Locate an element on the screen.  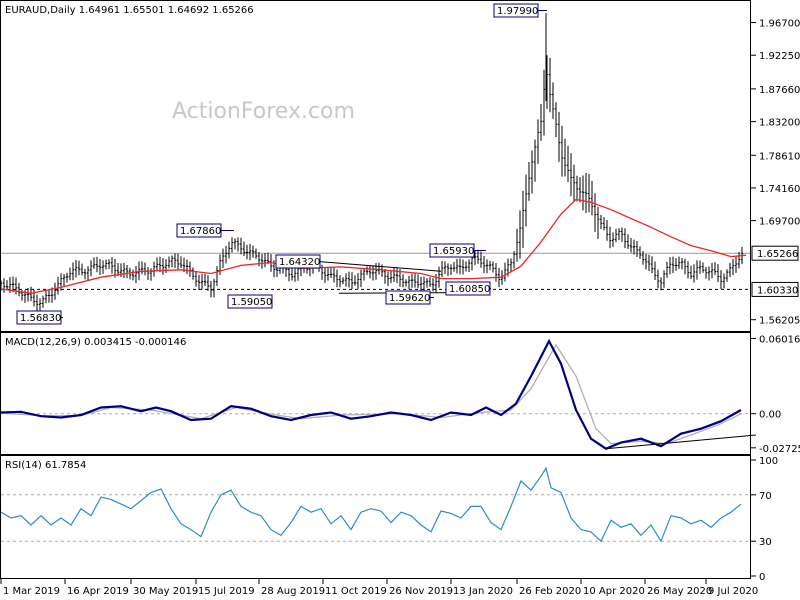
x-tick-label: 30 May 2019 is located at coordinates (165, 591).